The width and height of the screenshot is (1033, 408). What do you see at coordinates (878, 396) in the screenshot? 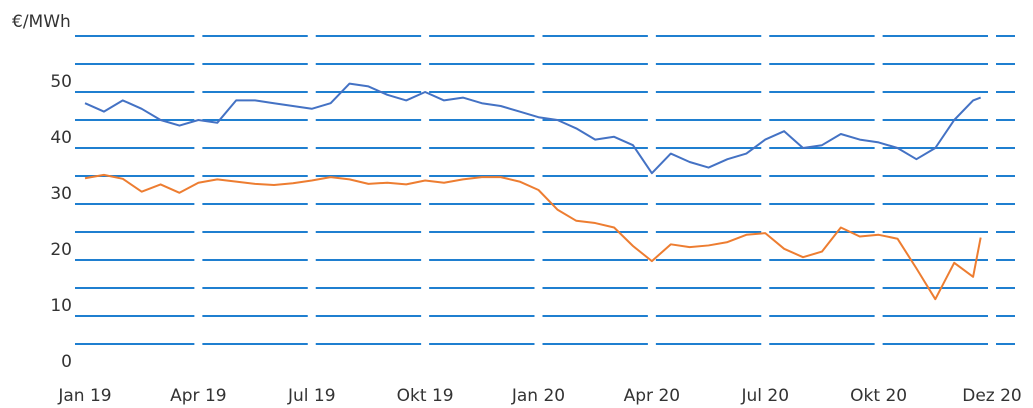
I see `x-tick-label: Okt 20` at bounding box center [878, 396].